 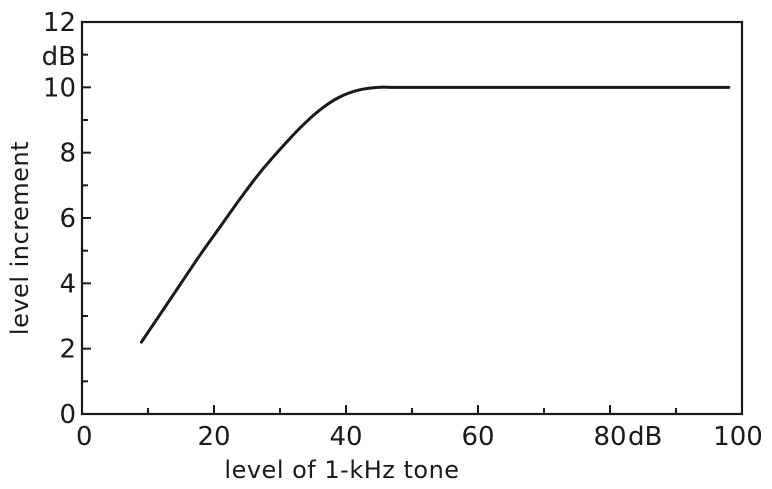 What do you see at coordinates (67, 415) in the screenshot?
I see `y-tick-label: 0` at bounding box center [67, 415].